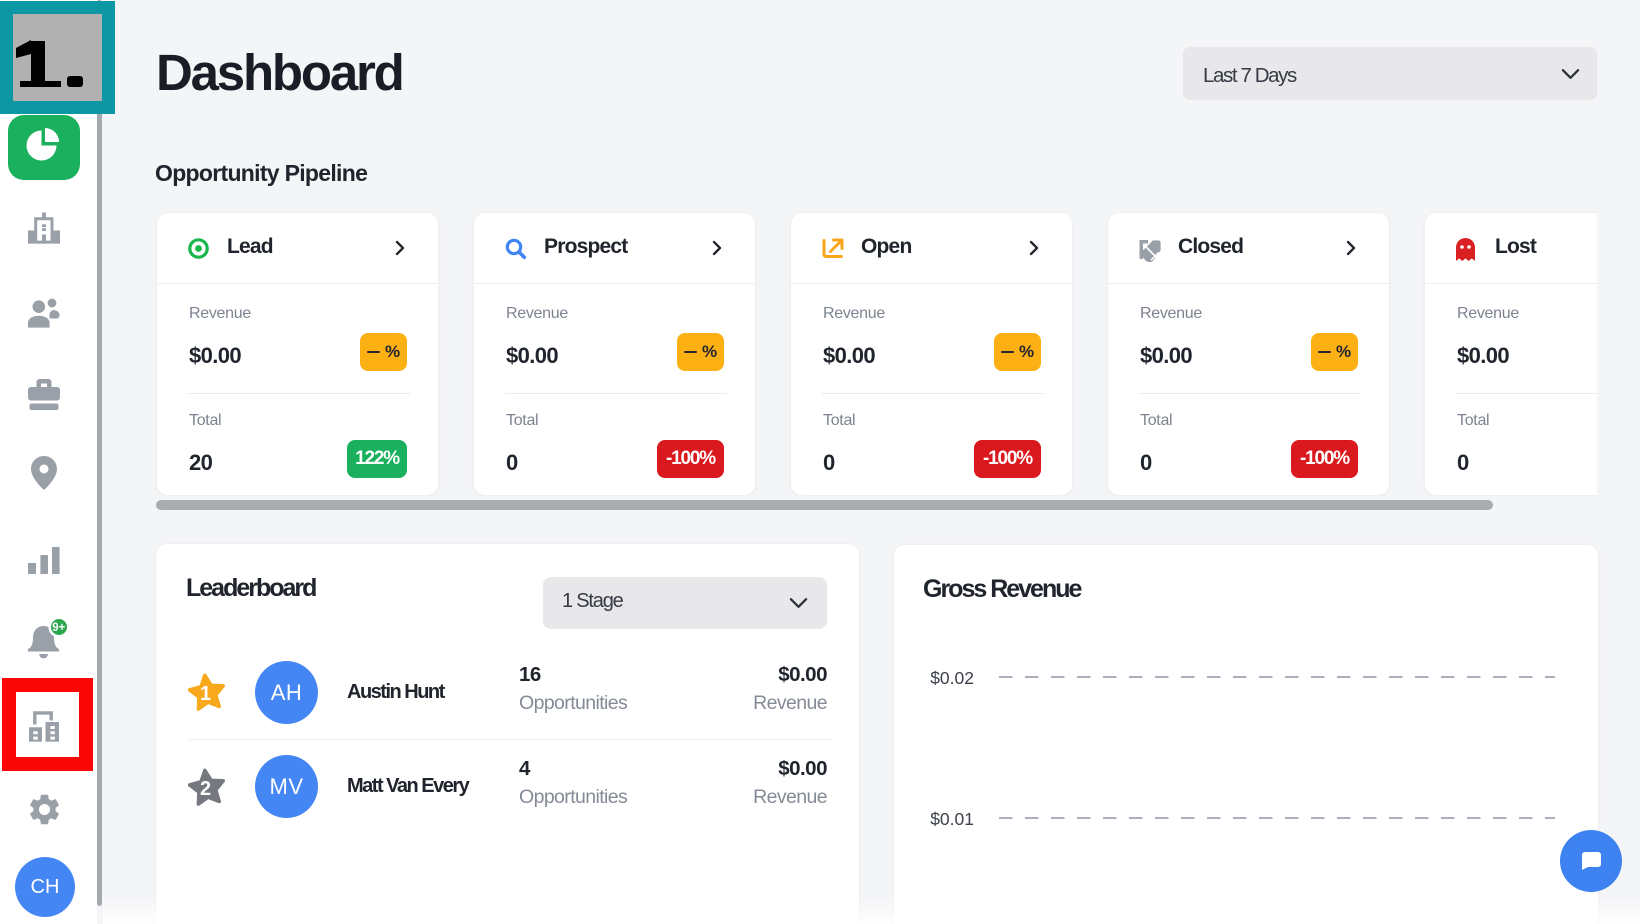  I want to click on svg-text: 1, so click(205, 694).